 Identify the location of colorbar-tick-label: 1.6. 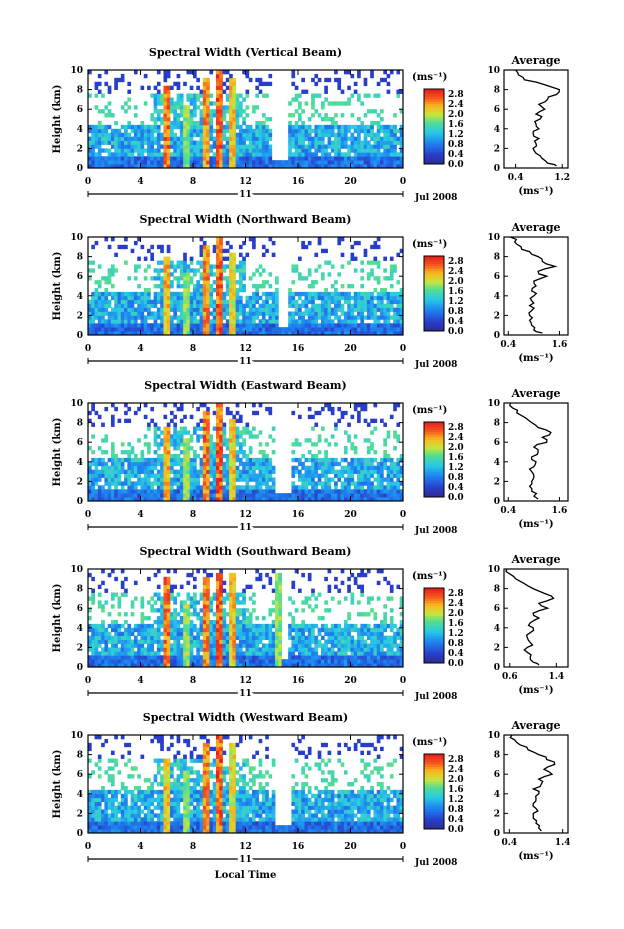
(456, 125).